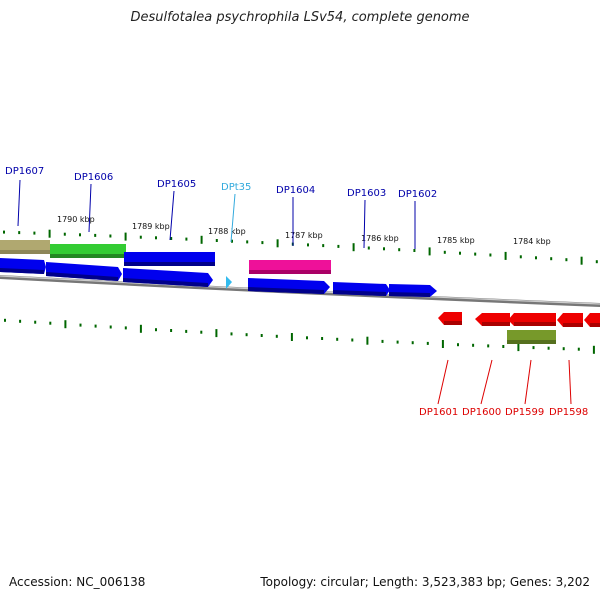 The width and height of the screenshot is (600, 600). I want to click on gene-arrow-dp1602, so click(413, 290).